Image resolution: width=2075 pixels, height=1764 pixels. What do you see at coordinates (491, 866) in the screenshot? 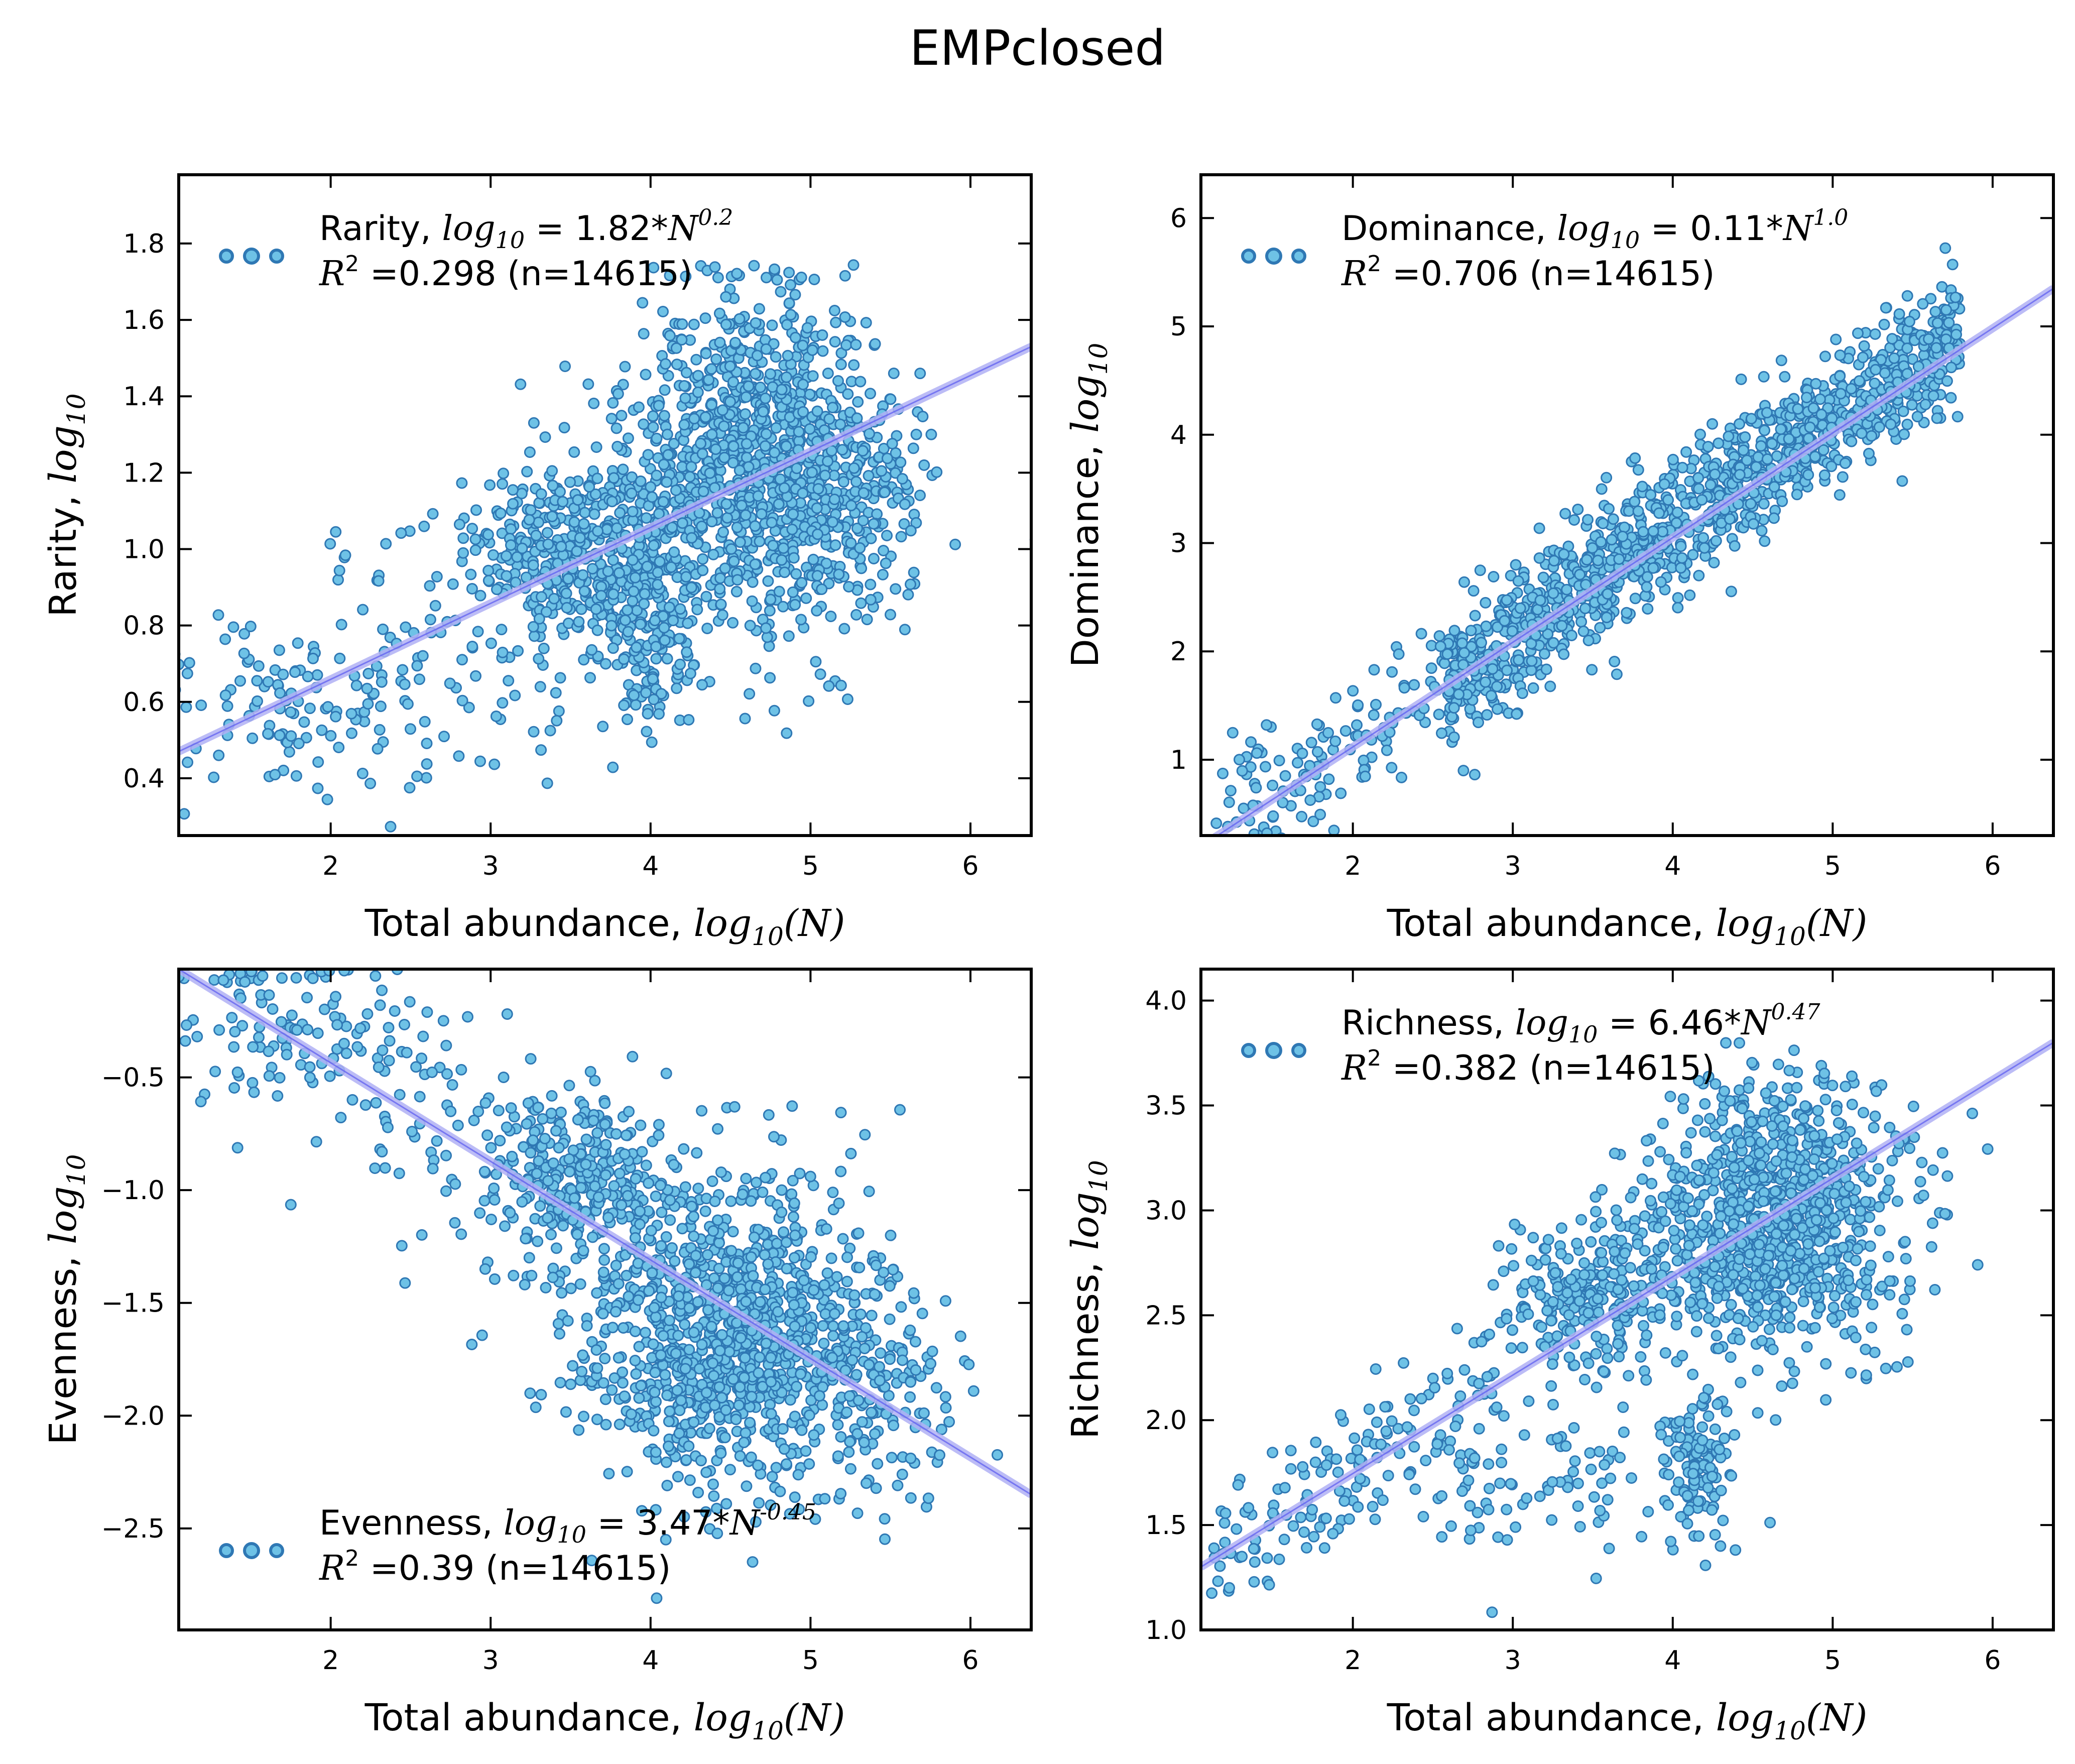
I see `x-tick-label: 3` at bounding box center [491, 866].